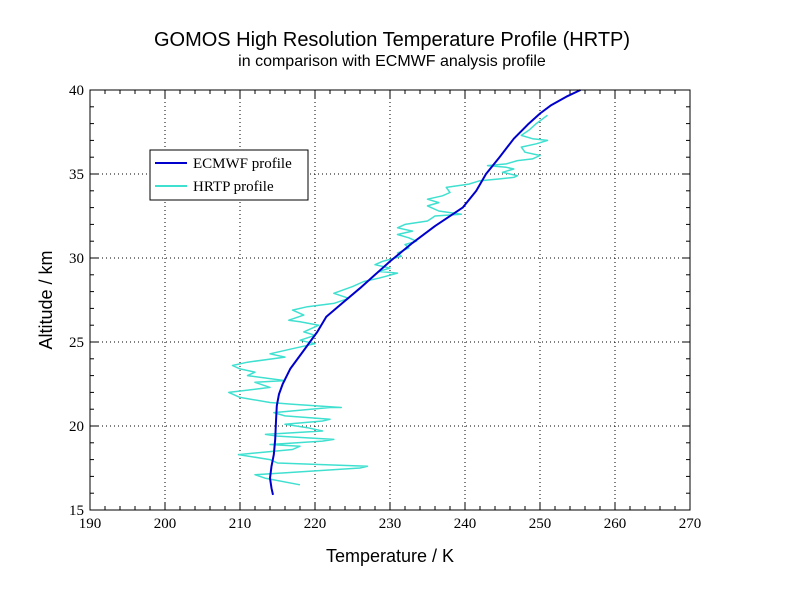 This screenshot has height=600, width=800. Describe the element at coordinates (465, 524) in the screenshot. I see `x-tick-label: 240` at that location.